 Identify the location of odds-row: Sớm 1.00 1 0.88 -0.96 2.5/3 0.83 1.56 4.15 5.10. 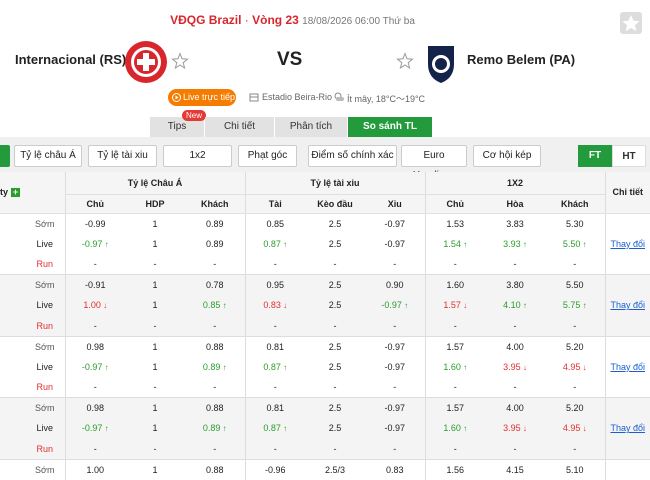
(325, 469).